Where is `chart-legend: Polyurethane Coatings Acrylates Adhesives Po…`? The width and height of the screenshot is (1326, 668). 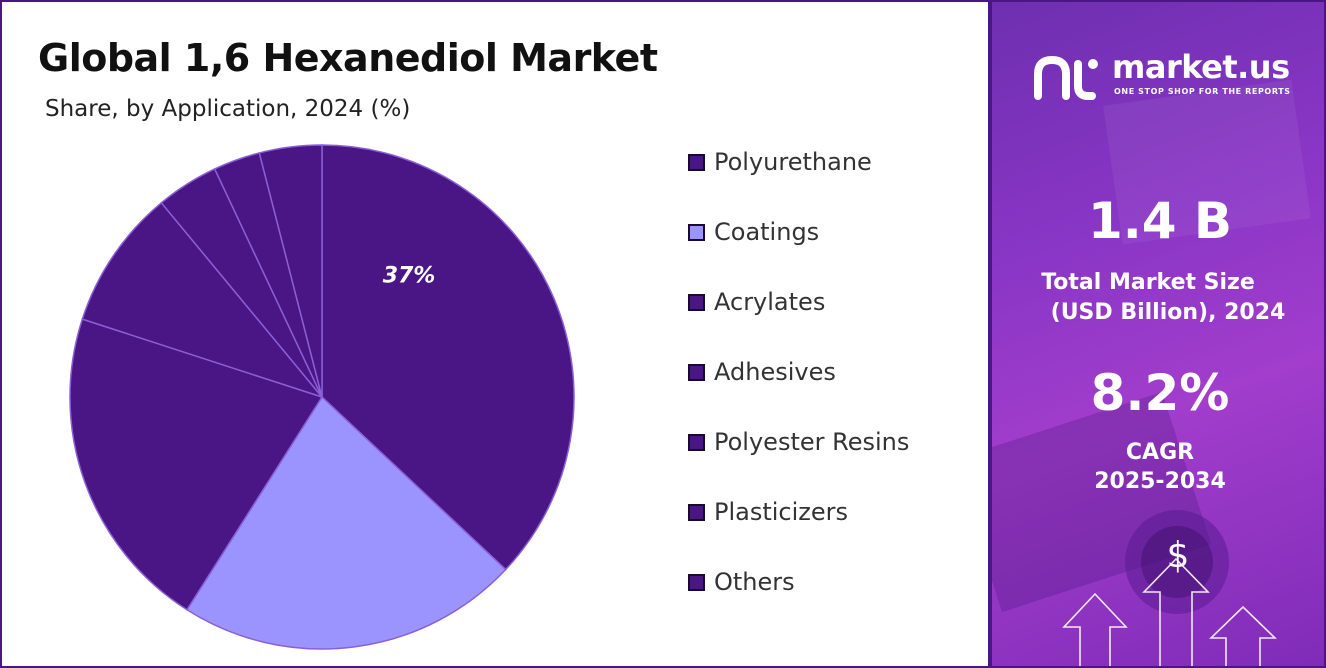 chart-legend: Polyurethane Coatings Acrylates Adhesives Po… is located at coordinates (798, 372).